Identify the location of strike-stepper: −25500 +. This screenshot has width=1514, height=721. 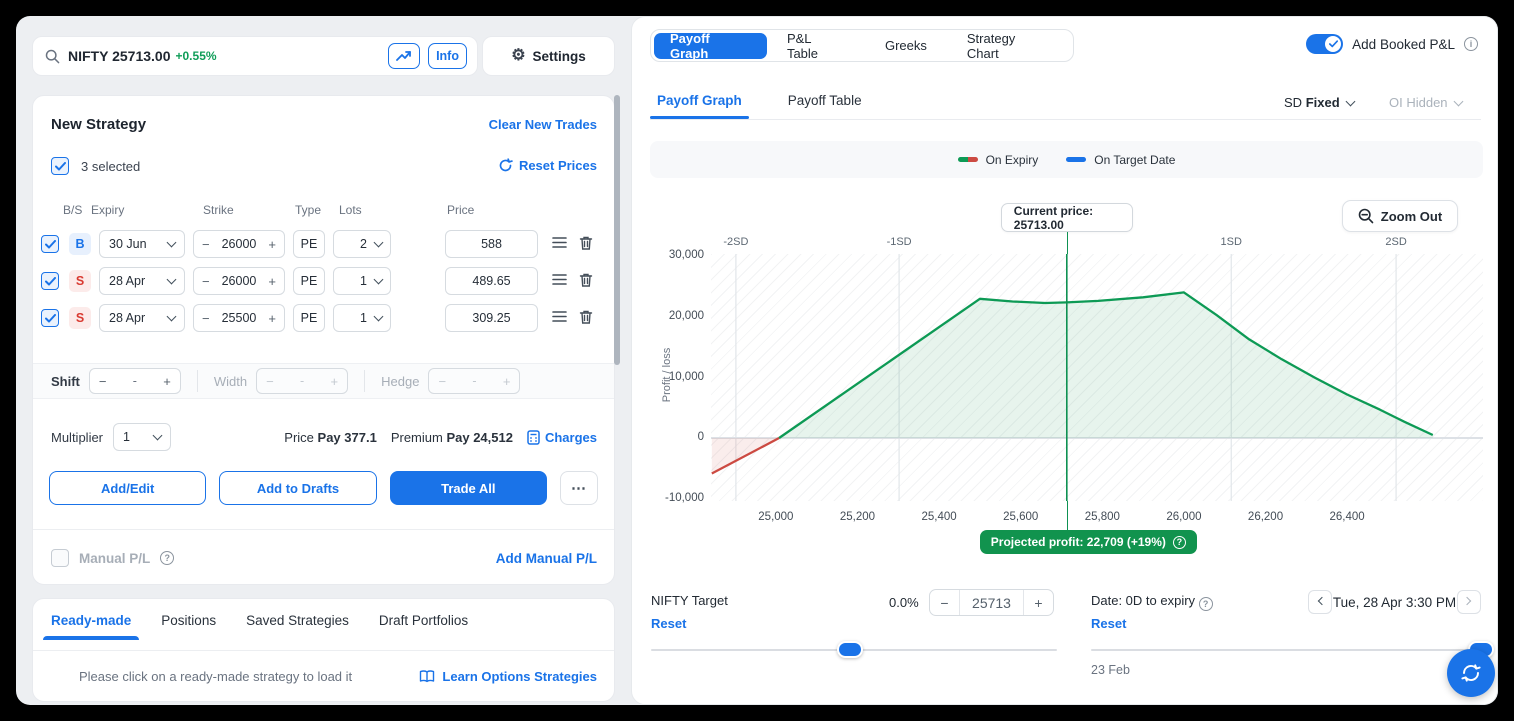
(239, 318).